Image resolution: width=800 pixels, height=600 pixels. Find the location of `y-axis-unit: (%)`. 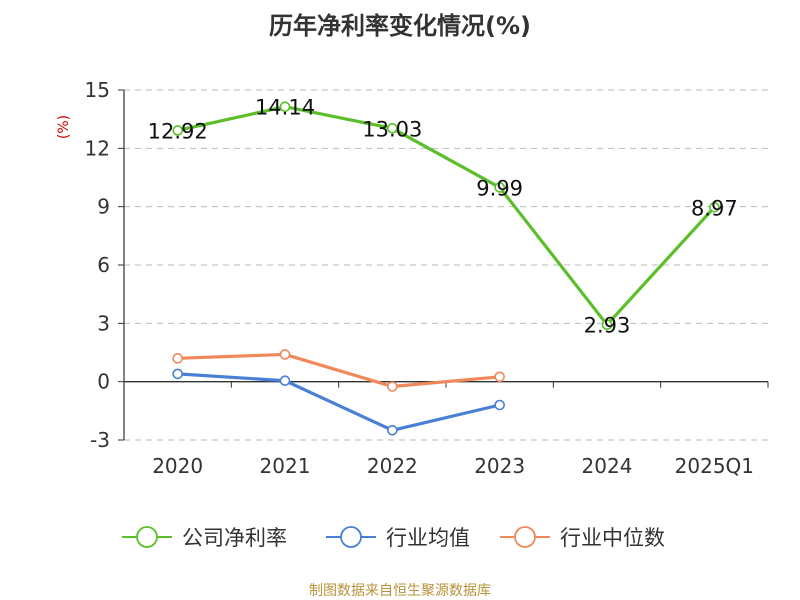

y-axis-unit: (%) is located at coordinates (64, 127).